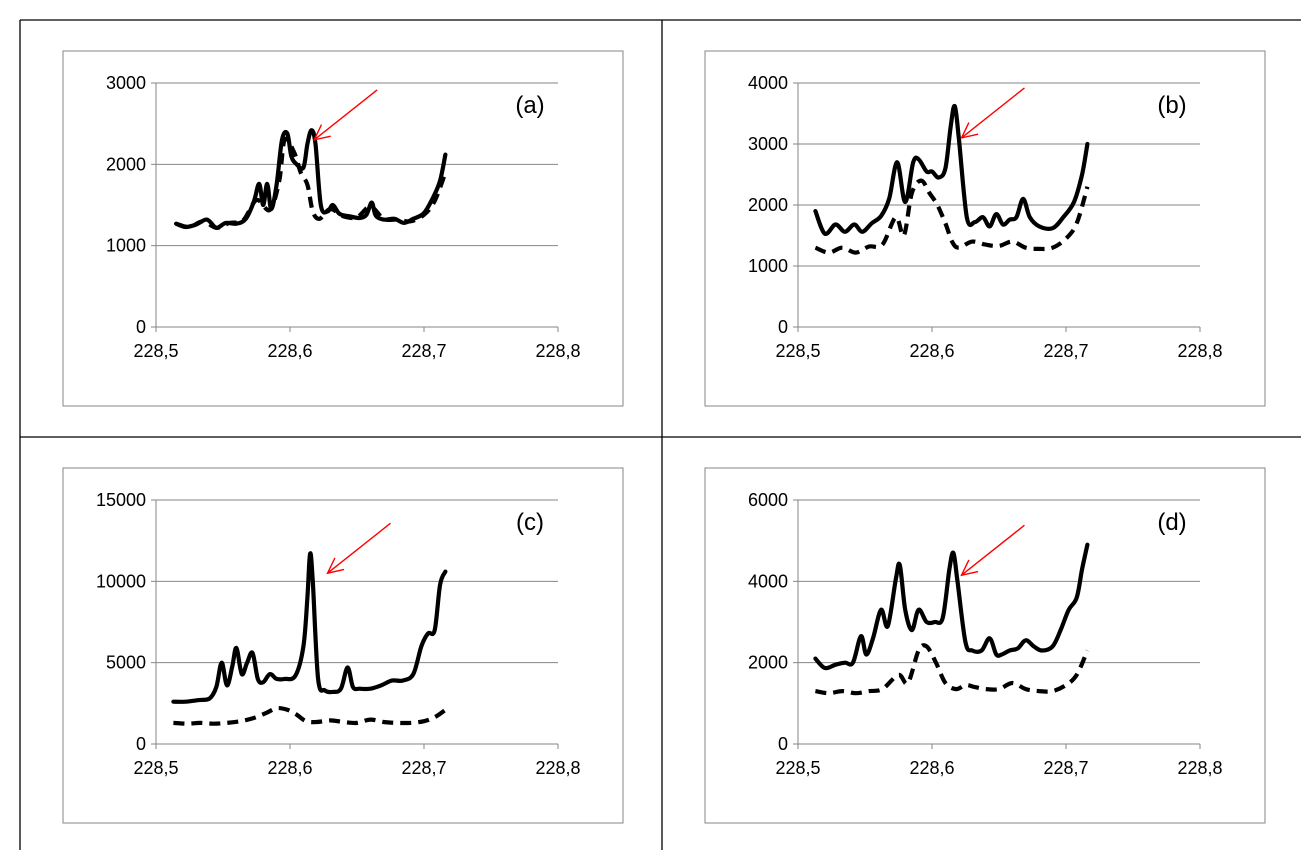 The image size is (1301, 853). What do you see at coordinates (530, 522) in the screenshot?
I see `panel-label: (c)` at bounding box center [530, 522].